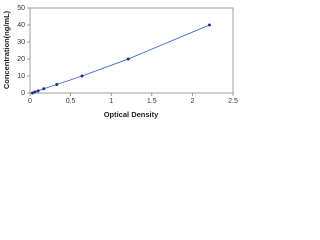 The width and height of the screenshot is (320, 240). I want to click on y-tick-label: 40, so click(21, 25).